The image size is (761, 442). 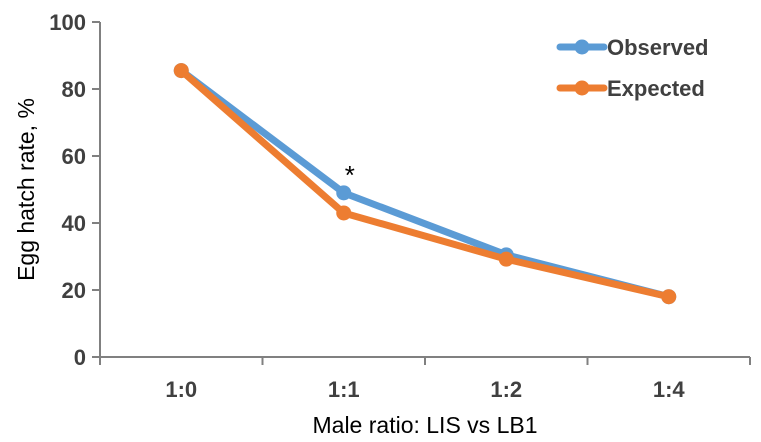 I want to click on y-axis-ticks: 0 20 40 60 80 100, so click(x=74, y=190).